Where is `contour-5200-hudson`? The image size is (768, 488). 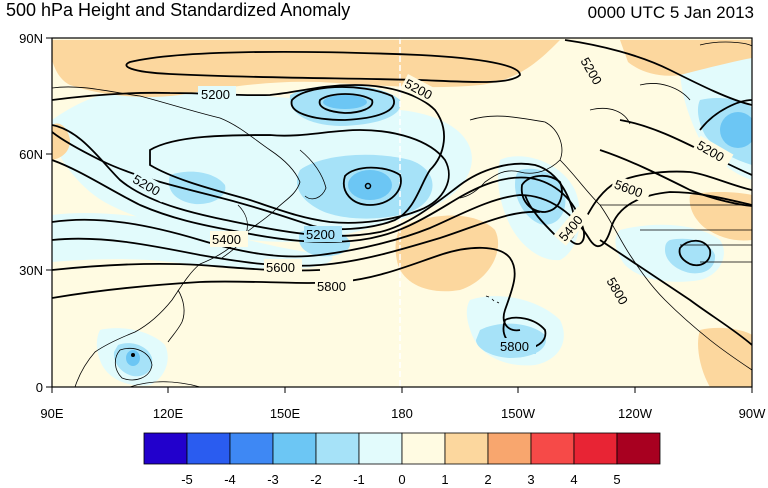
contour-5200-hudson is located at coordinates (725, 115).